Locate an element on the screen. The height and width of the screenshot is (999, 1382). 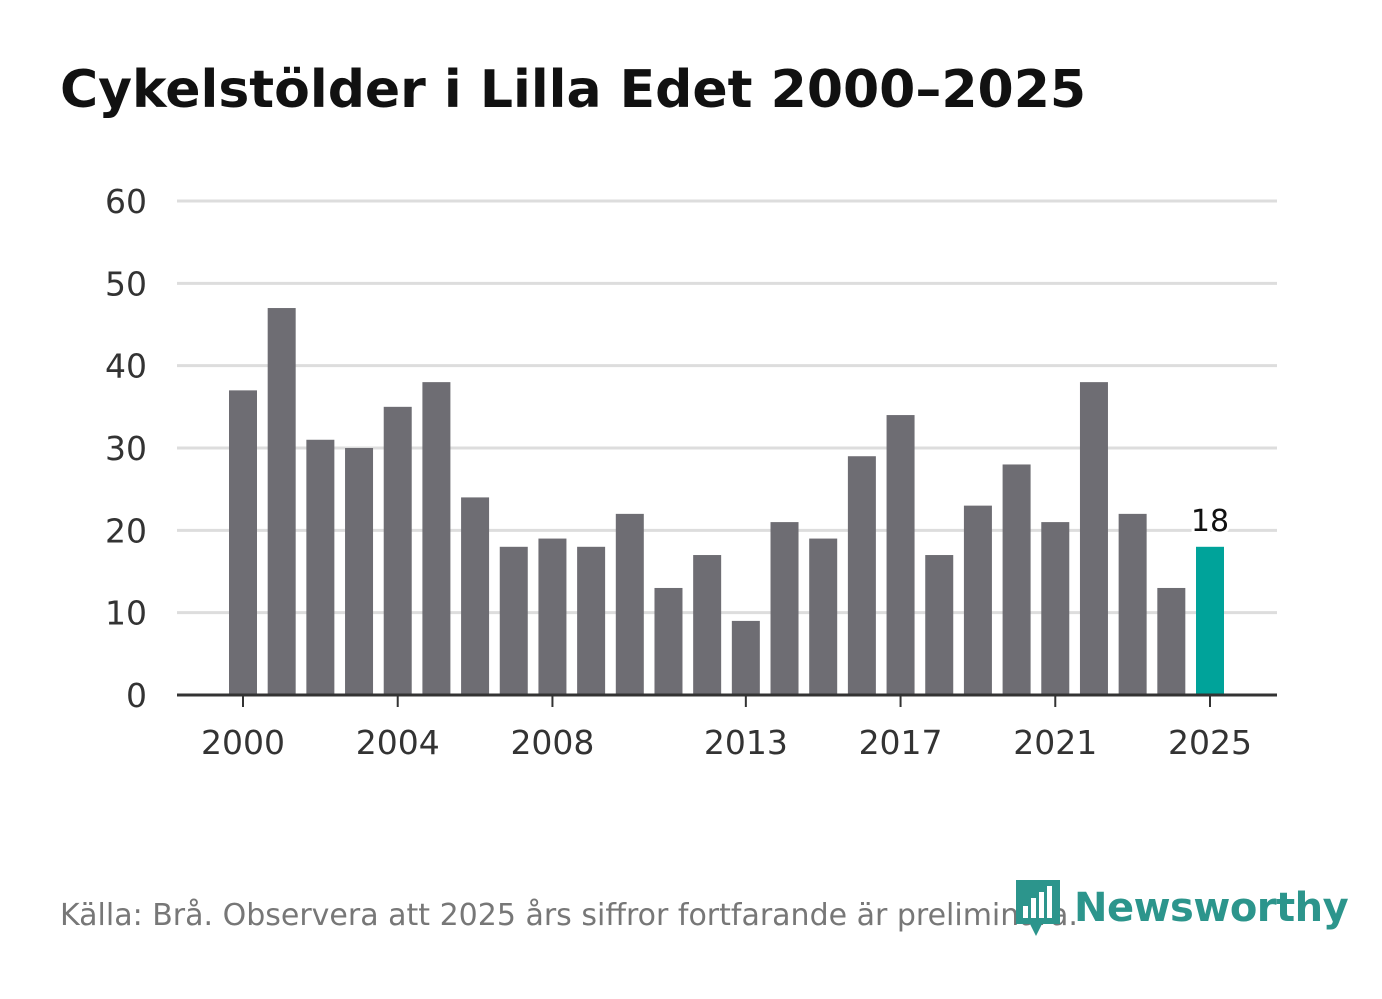
bar-2010 is located at coordinates (629, 604).